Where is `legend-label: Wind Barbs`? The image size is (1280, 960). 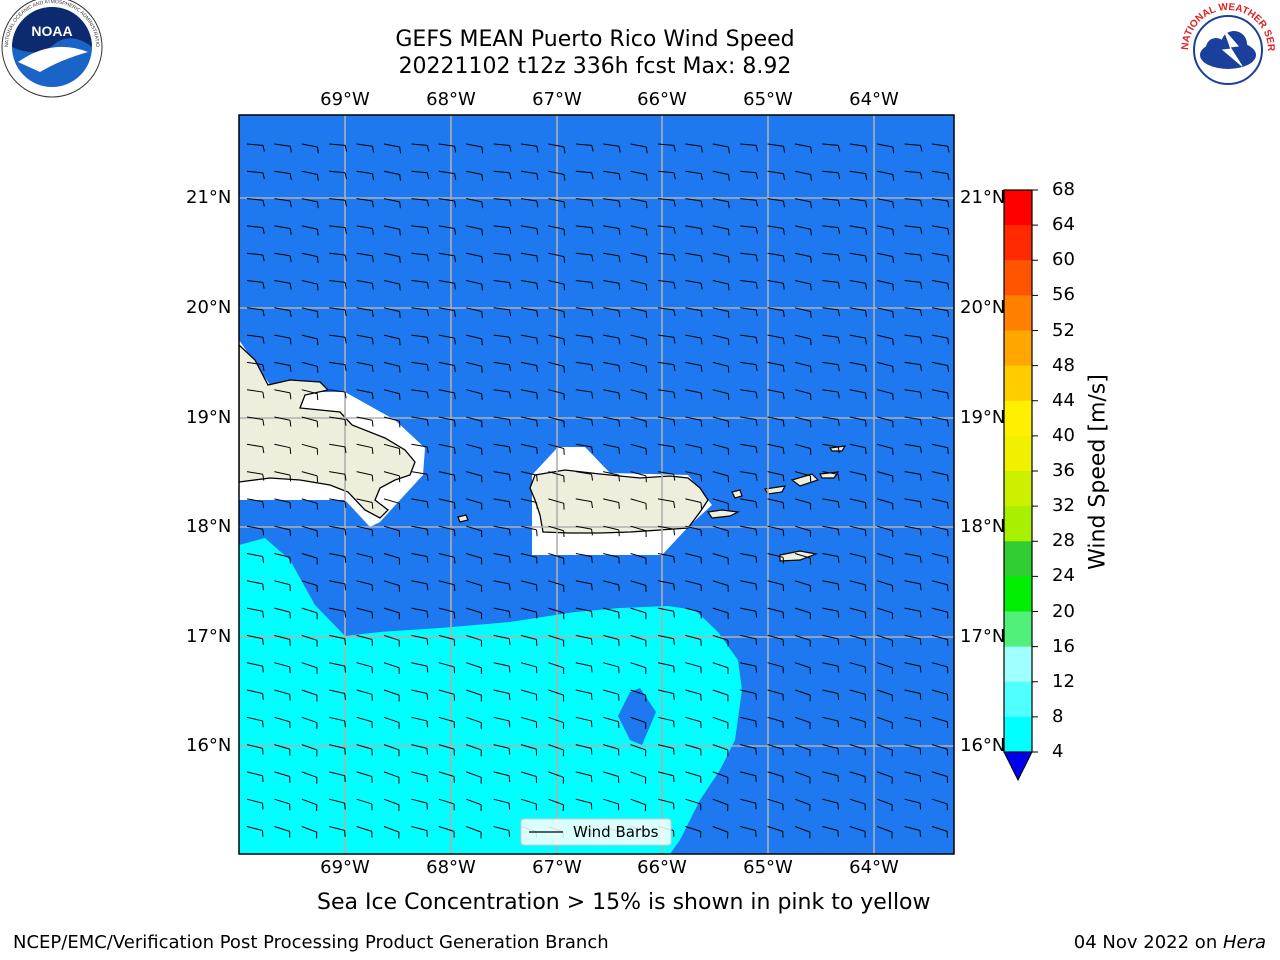
legend-label: Wind Barbs is located at coordinates (616, 832).